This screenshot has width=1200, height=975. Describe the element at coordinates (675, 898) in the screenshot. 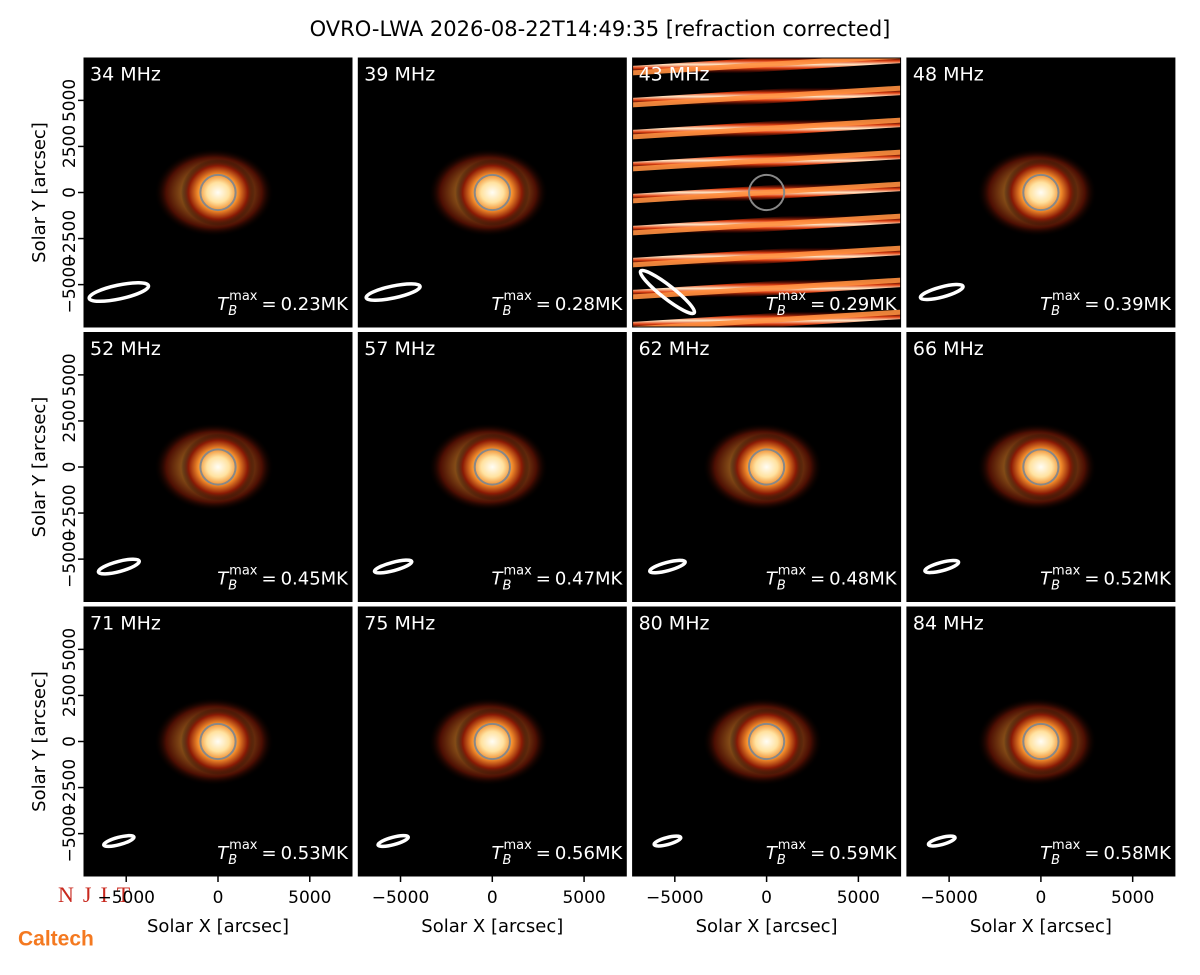

I see `x-tick-label: −5000` at that location.